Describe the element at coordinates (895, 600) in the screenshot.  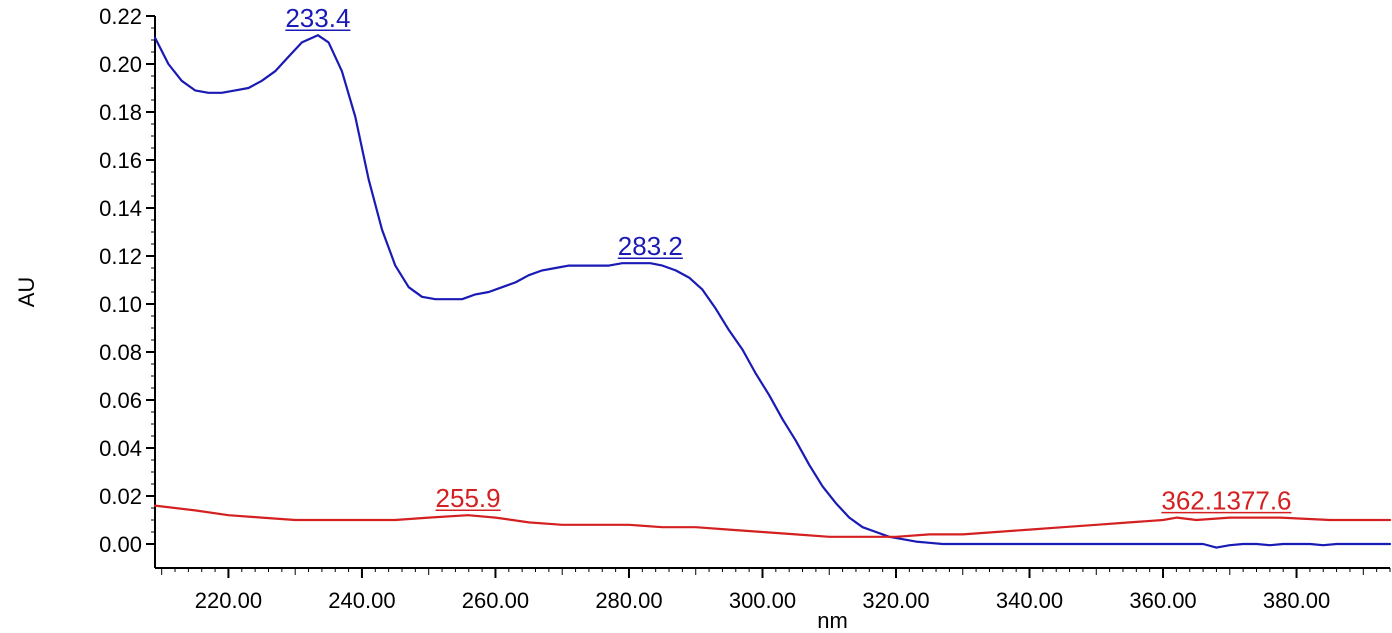
I see `x-tick-label: 320.00` at that location.